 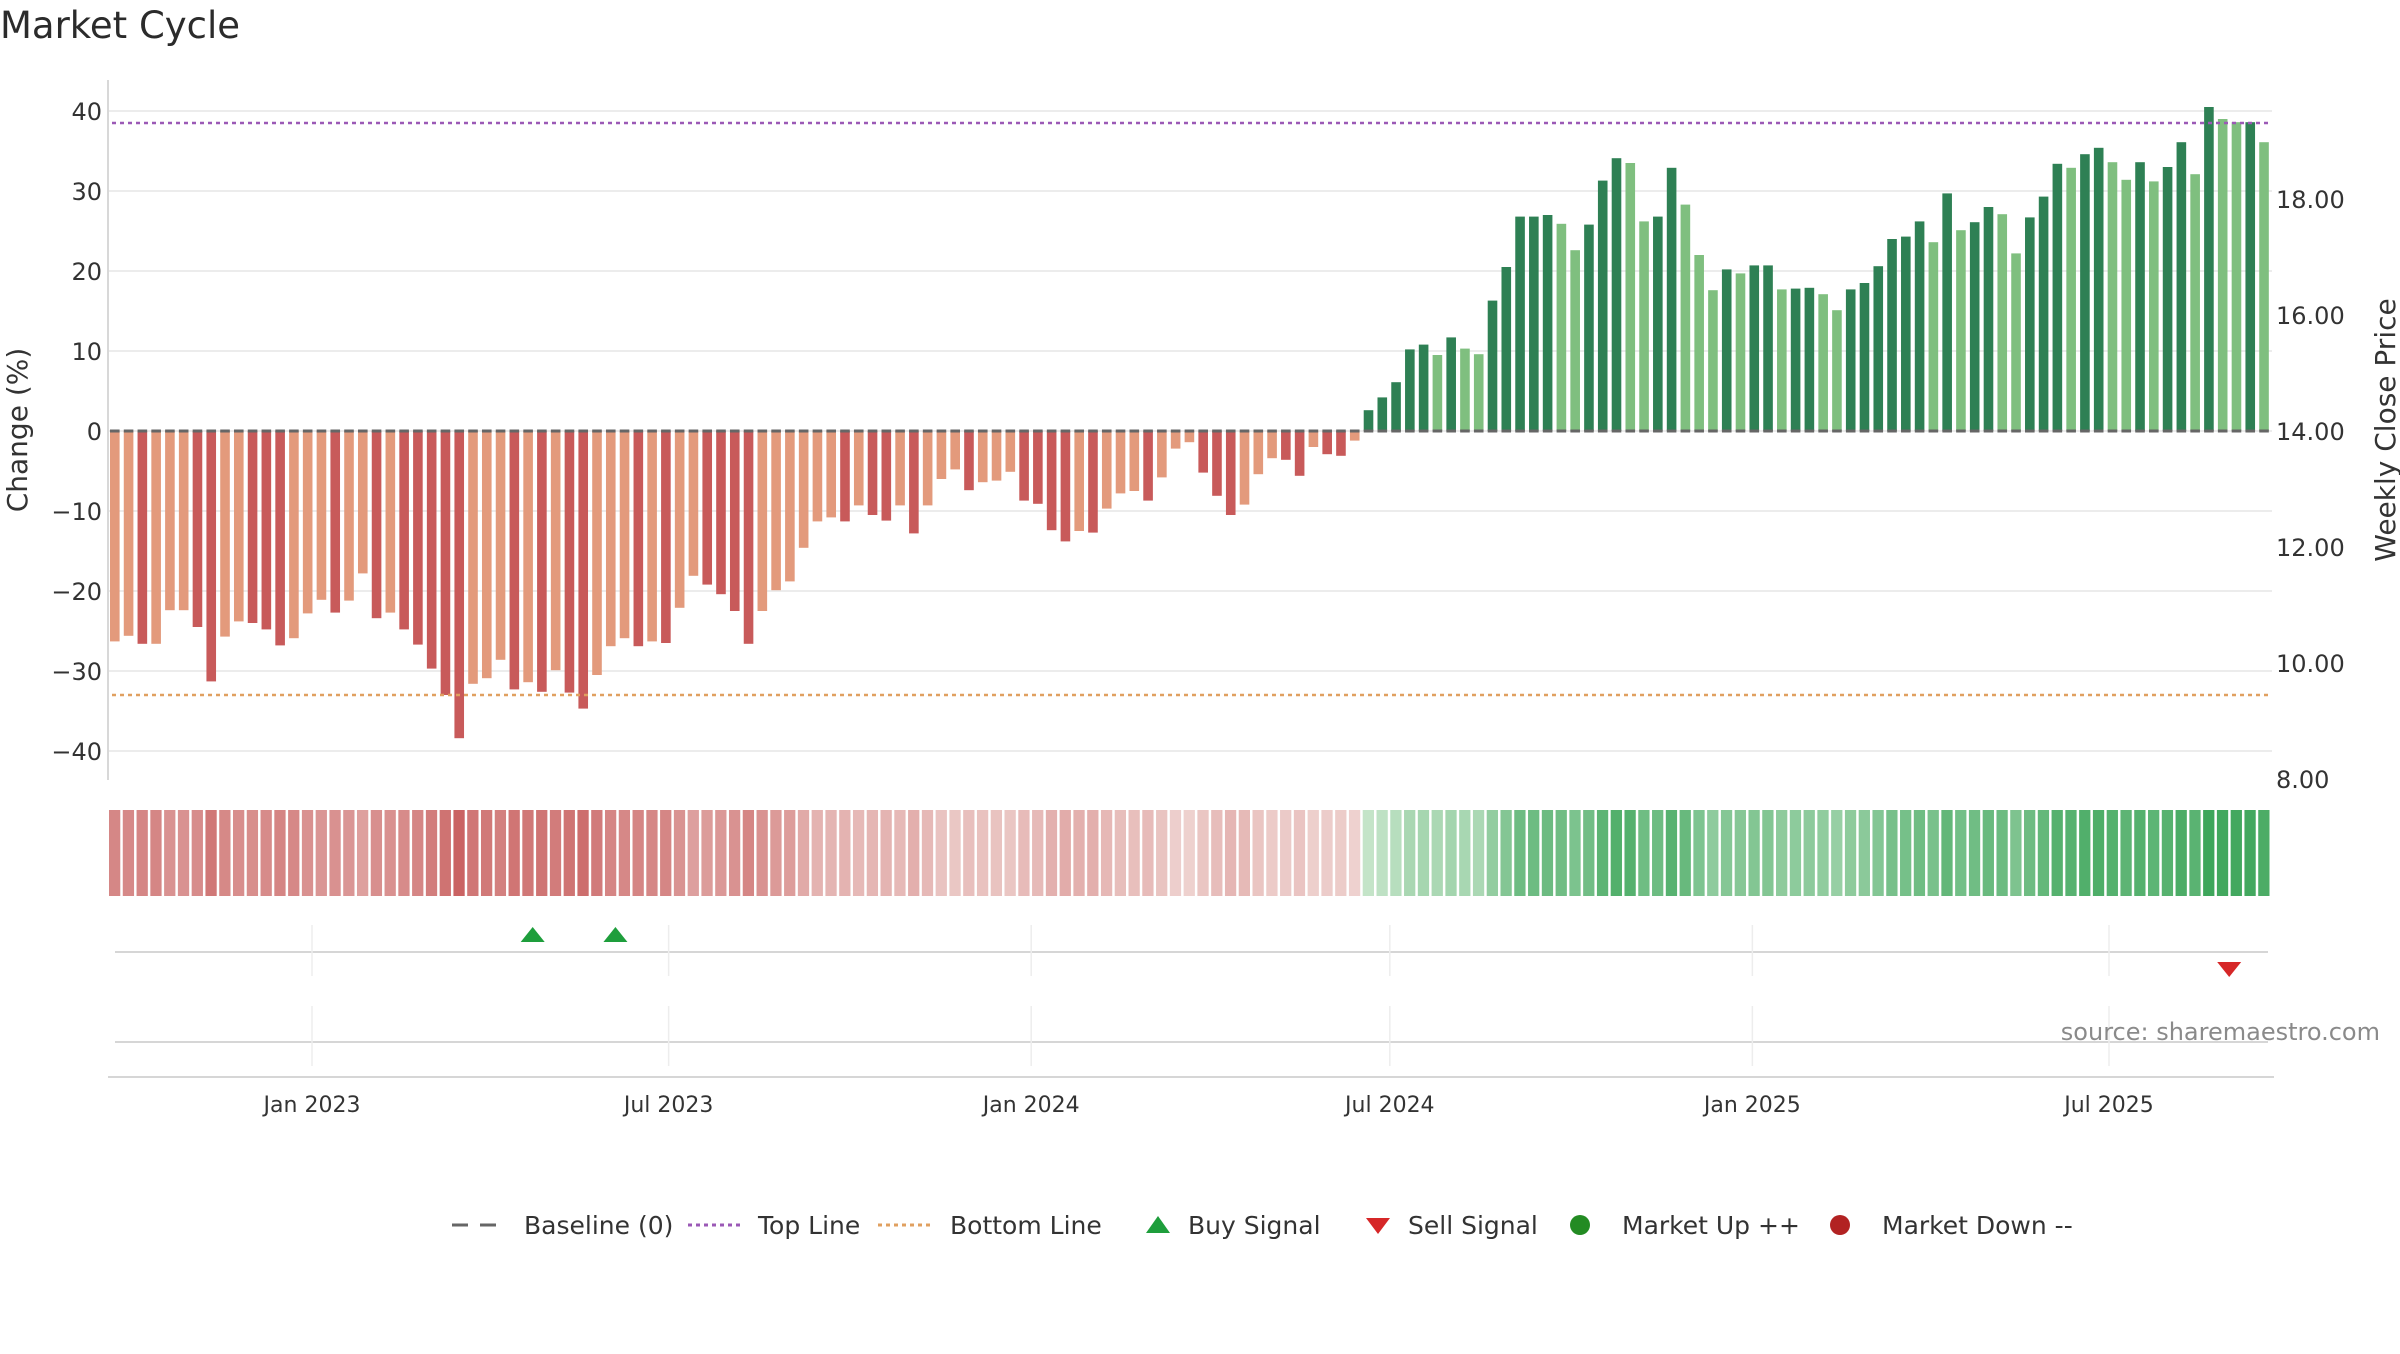 What do you see at coordinates (86, 272) in the screenshot?
I see `left-tick-label-2: 20` at bounding box center [86, 272].